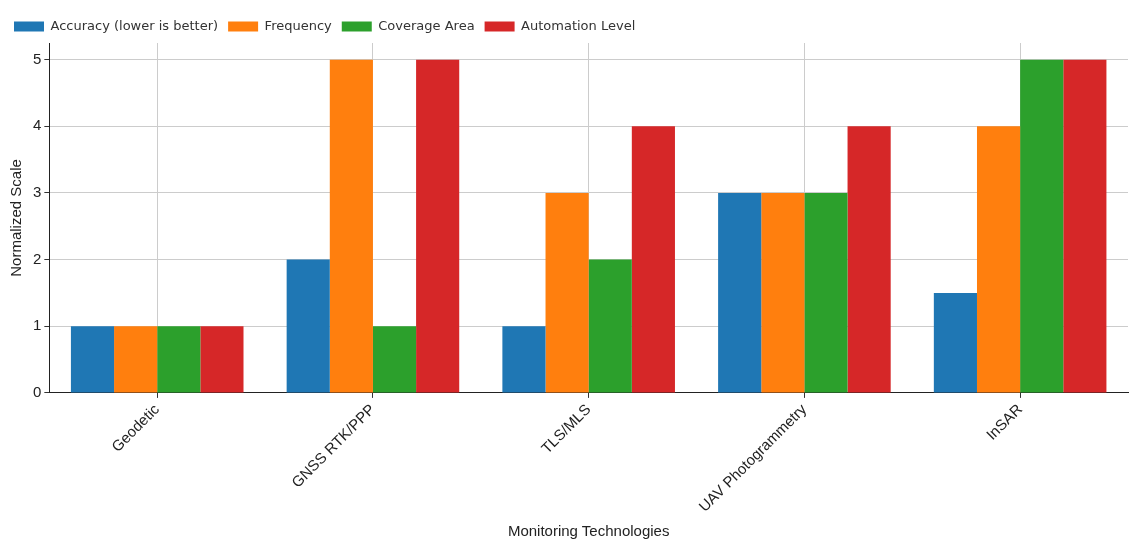  Describe the element at coordinates (37, 258) in the screenshot. I see `y-tick-label: 2` at that location.